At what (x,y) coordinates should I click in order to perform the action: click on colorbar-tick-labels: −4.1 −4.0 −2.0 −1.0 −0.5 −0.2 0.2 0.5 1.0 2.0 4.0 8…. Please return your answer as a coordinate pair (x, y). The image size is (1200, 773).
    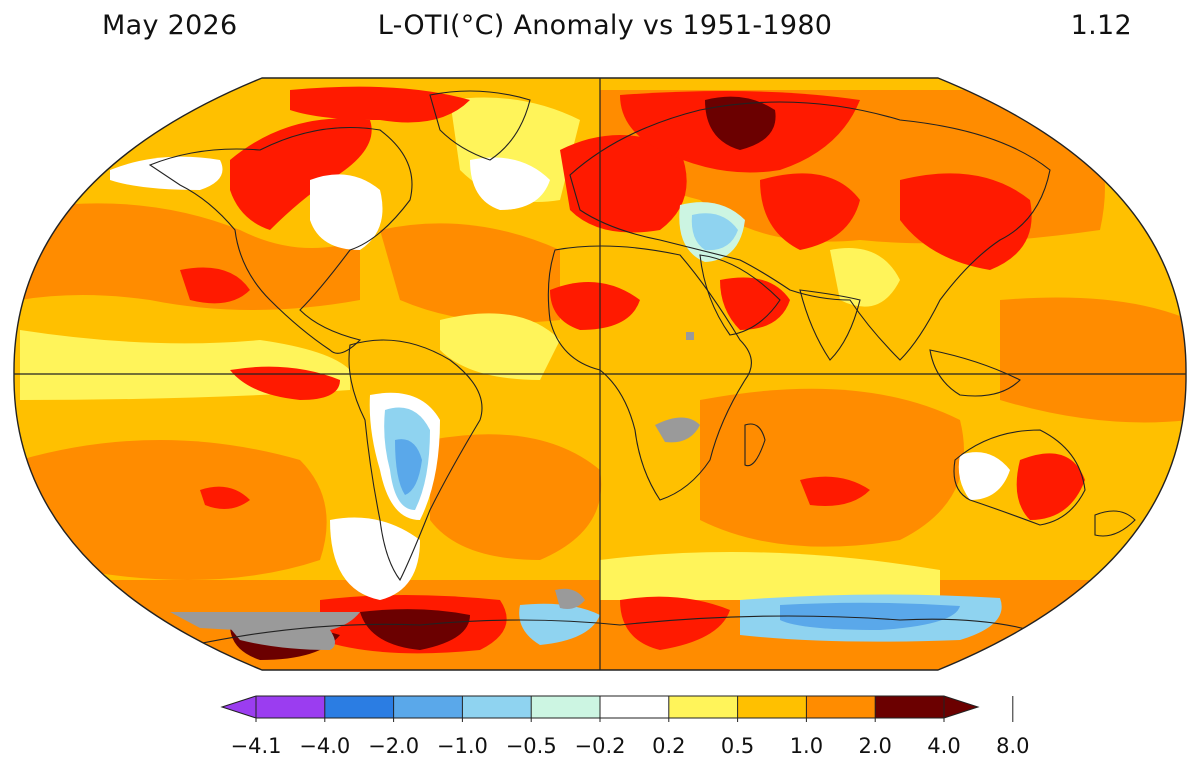
    Looking at the image, I should click on (600, 749).